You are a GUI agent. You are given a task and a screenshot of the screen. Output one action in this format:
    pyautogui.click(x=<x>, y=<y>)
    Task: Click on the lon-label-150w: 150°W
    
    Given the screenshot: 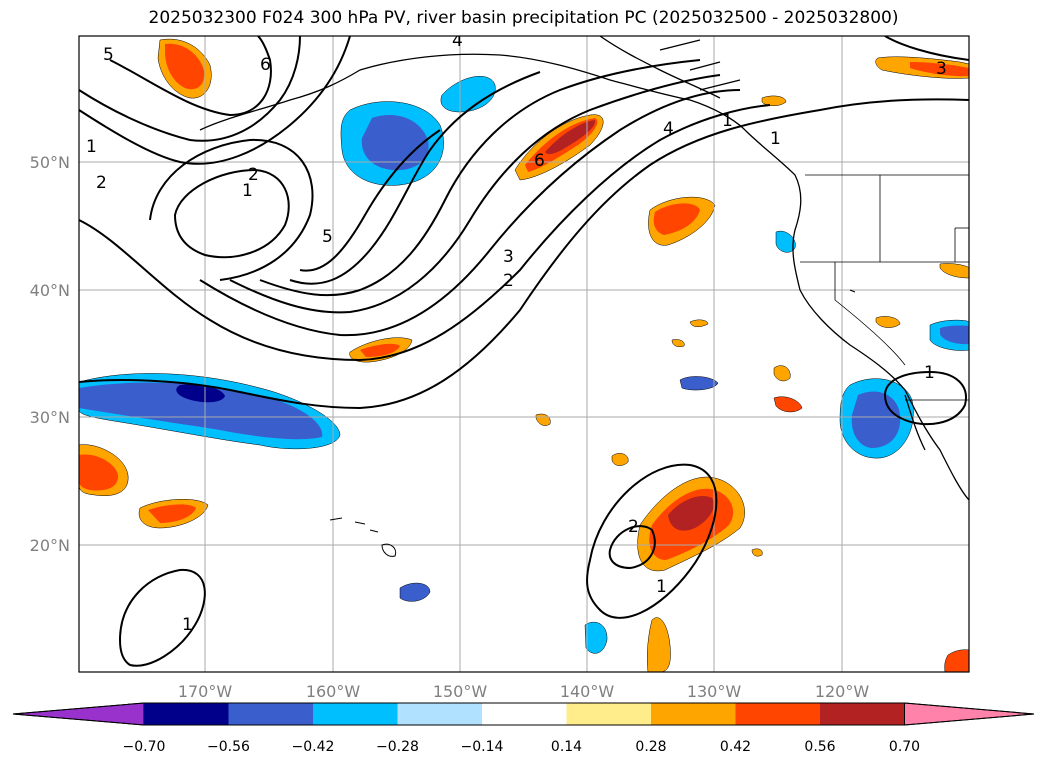 What is the action you would take?
    pyautogui.click(x=460, y=691)
    